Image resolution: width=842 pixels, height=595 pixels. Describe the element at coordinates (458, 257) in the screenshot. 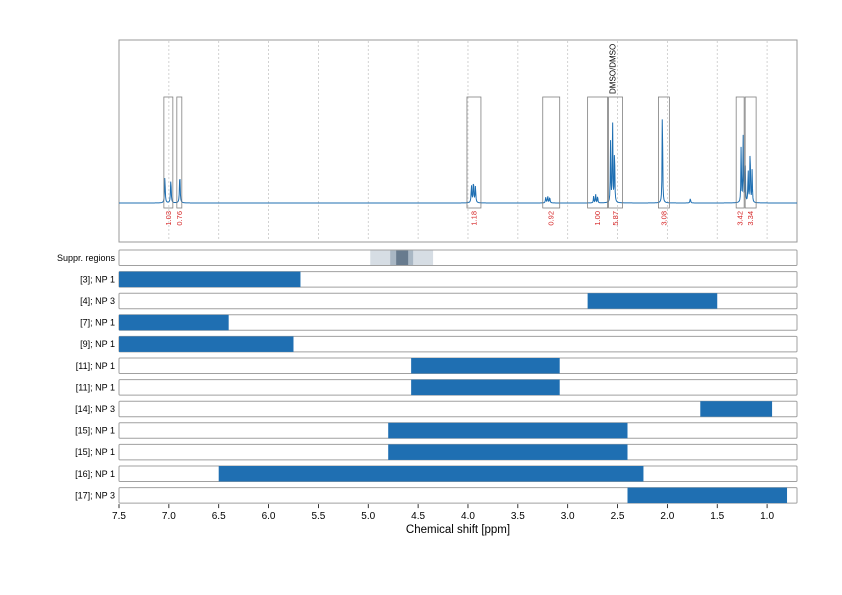

I see `suppressed-regions-frame` at that location.